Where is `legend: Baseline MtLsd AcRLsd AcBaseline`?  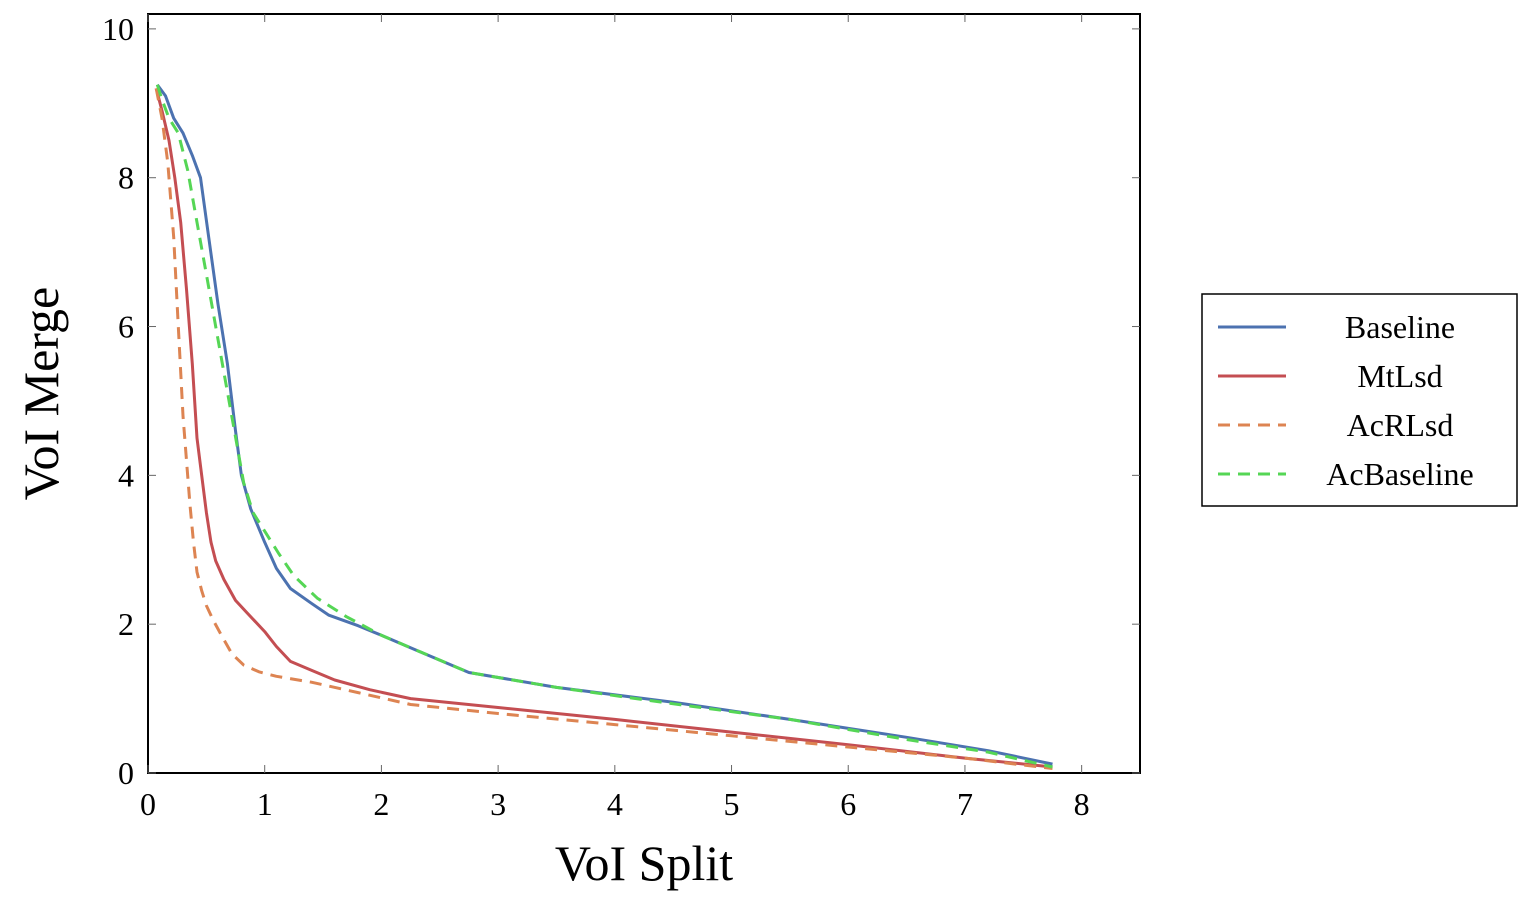
legend: Baseline MtLsd AcRLsd AcBaseline is located at coordinates (1359, 400).